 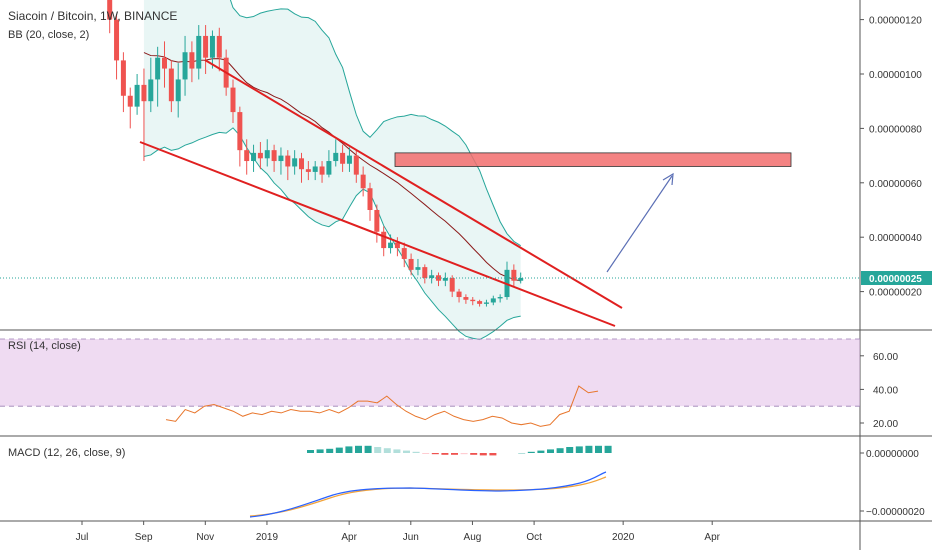 What do you see at coordinates (430, 373) in the screenshot?
I see `rsi-band` at bounding box center [430, 373].